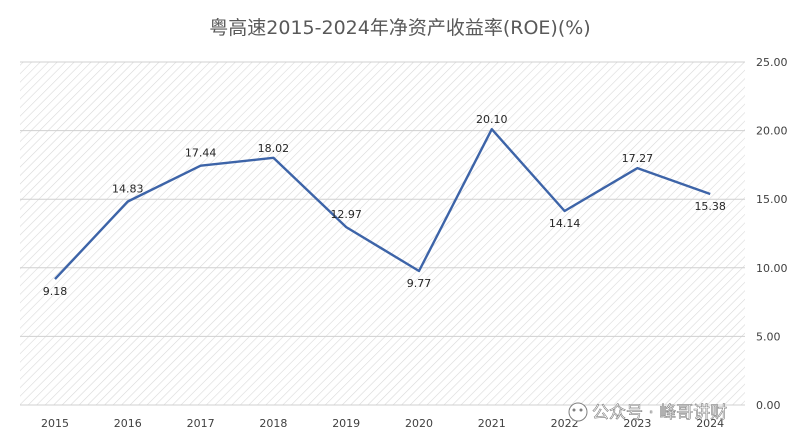  What do you see at coordinates (659, 413) in the screenshot?
I see `watermark-text: 公众号 · 峰哥讲财` at bounding box center [659, 413].